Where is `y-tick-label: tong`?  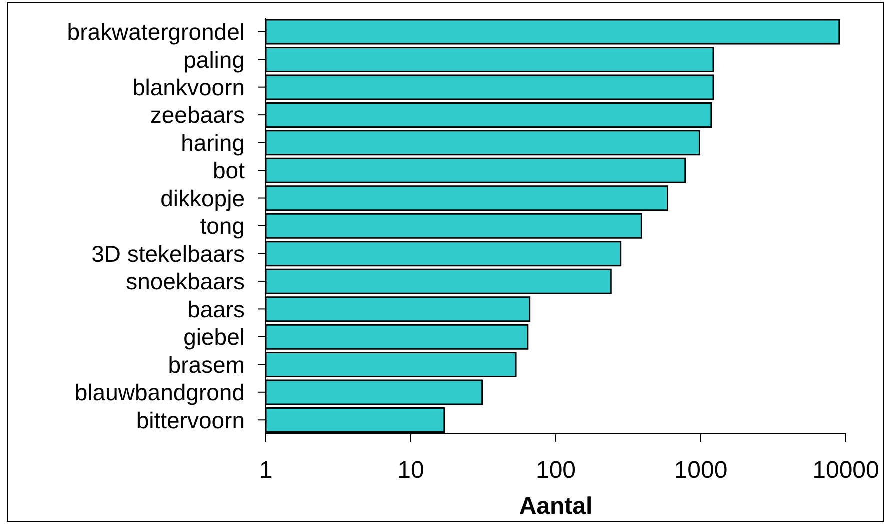
y-tick-label: tong is located at coordinates (222, 226).